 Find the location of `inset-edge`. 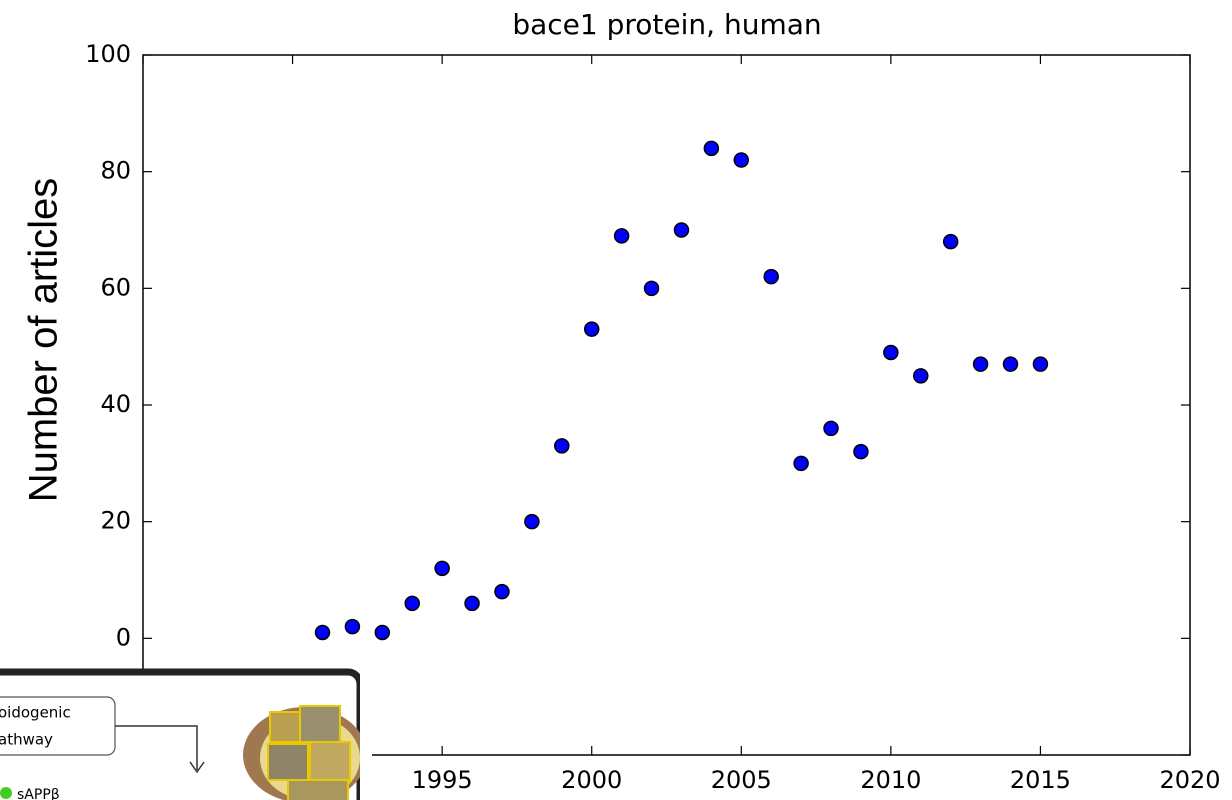

inset-edge is located at coordinates (366, 730).